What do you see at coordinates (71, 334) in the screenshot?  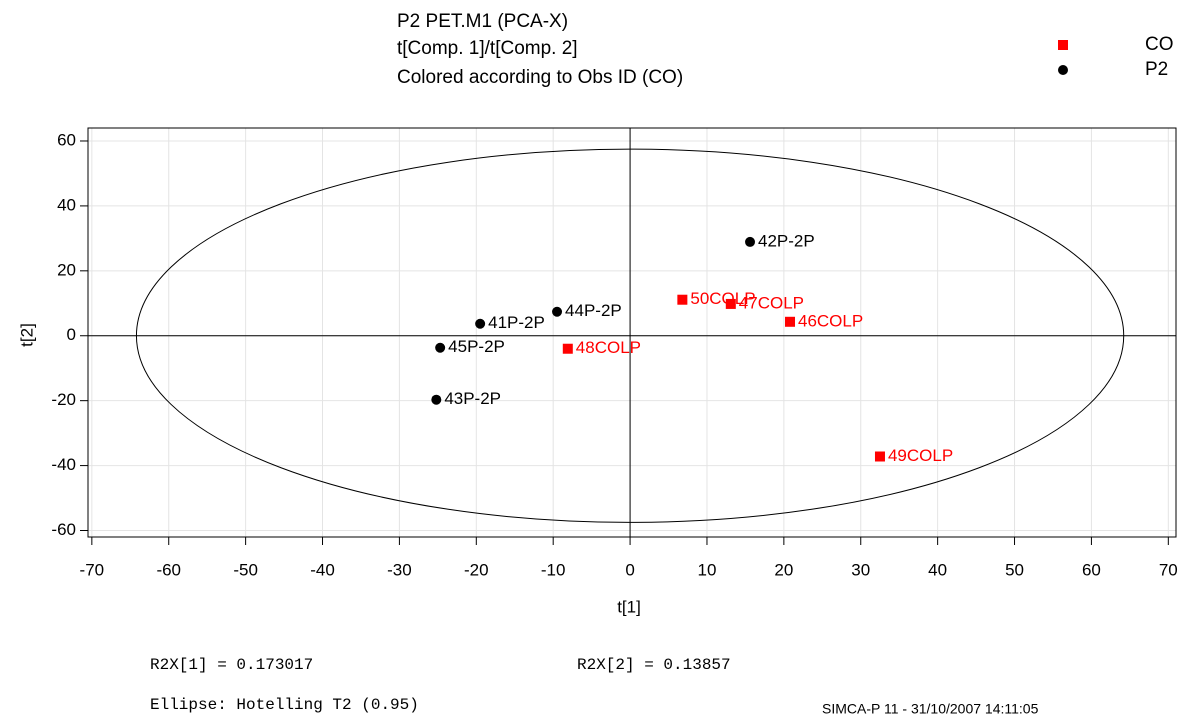 I see `y-tick-label: 0` at bounding box center [71, 334].